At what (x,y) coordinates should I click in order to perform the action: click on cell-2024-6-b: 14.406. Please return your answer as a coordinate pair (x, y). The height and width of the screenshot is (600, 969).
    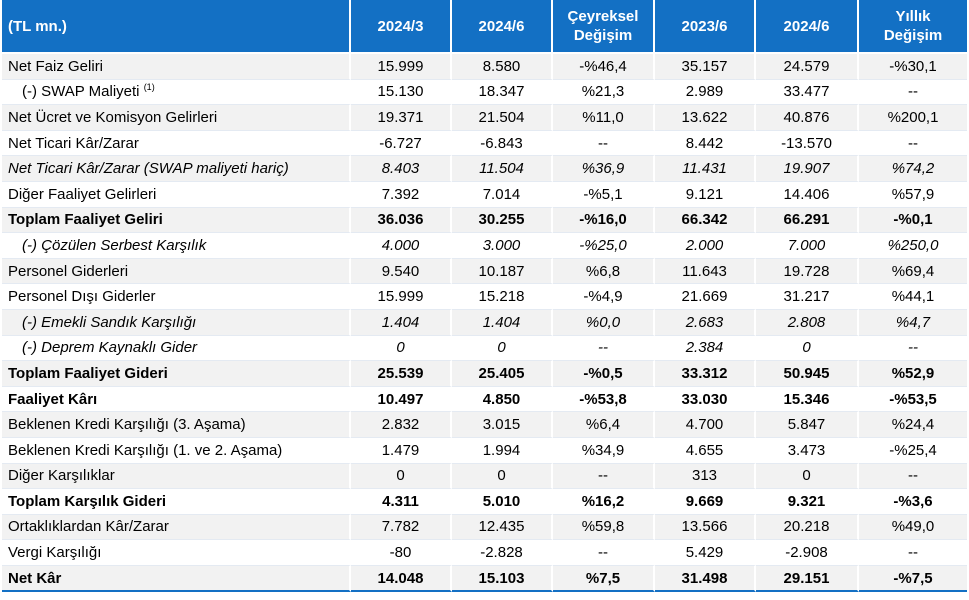
    Looking at the image, I should click on (807, 194).